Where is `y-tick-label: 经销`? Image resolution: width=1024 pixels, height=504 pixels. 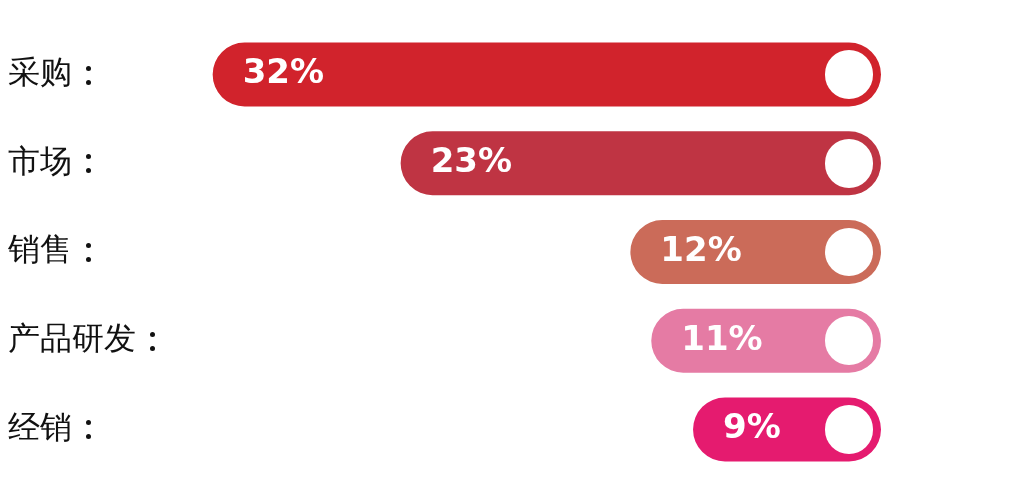 y-tick-label: 经销 is located at coordinates (40, 426).